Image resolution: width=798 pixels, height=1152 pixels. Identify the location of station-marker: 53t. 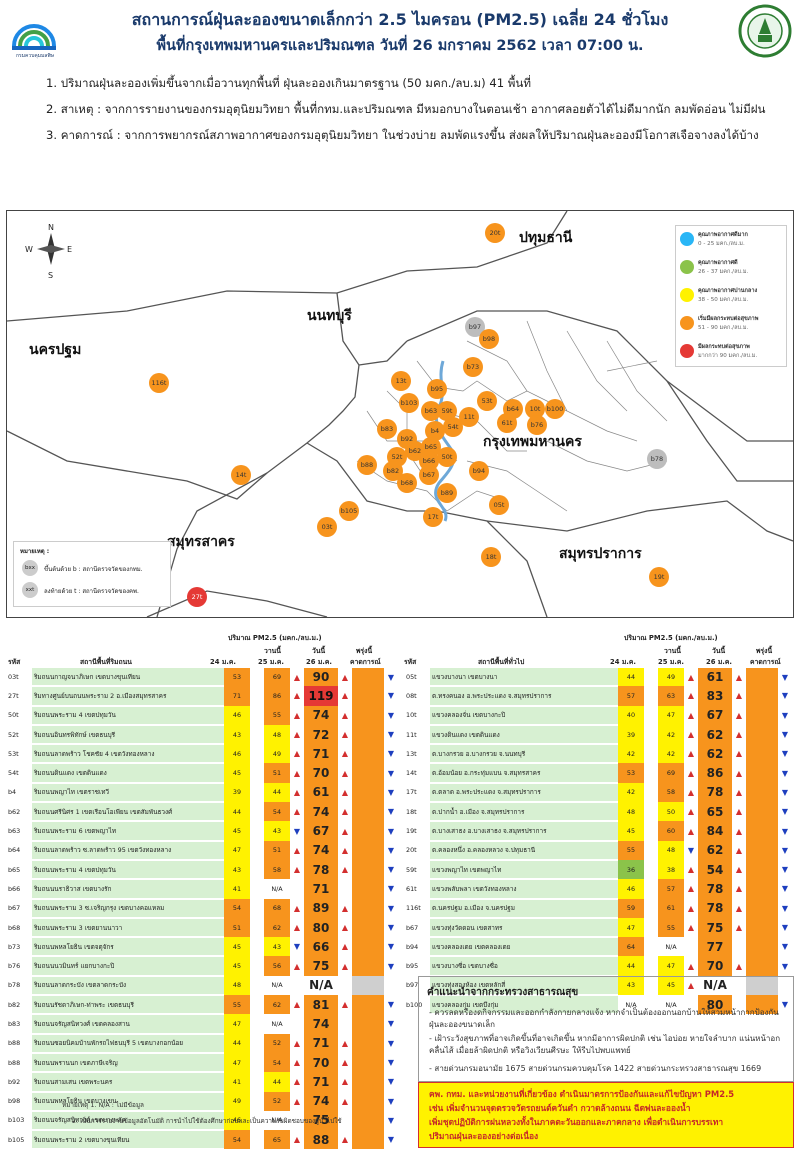
(487, 401).